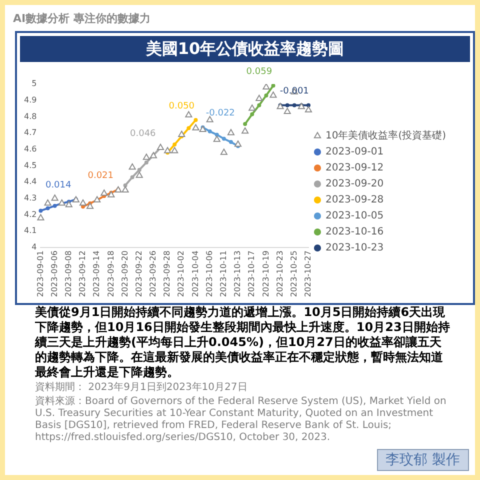 The height and width of the screenshot is (480, 480). What do you see at coordinates (30, 165) in the screenshot?
I see `y-tick-label: 4.5` at bounding box center [30, 165].